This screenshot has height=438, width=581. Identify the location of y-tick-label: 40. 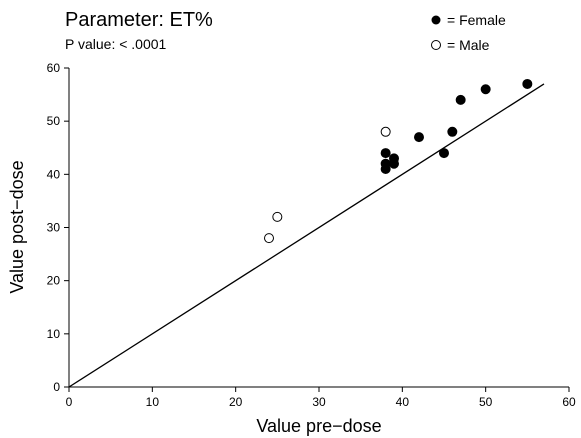
(54, 174).